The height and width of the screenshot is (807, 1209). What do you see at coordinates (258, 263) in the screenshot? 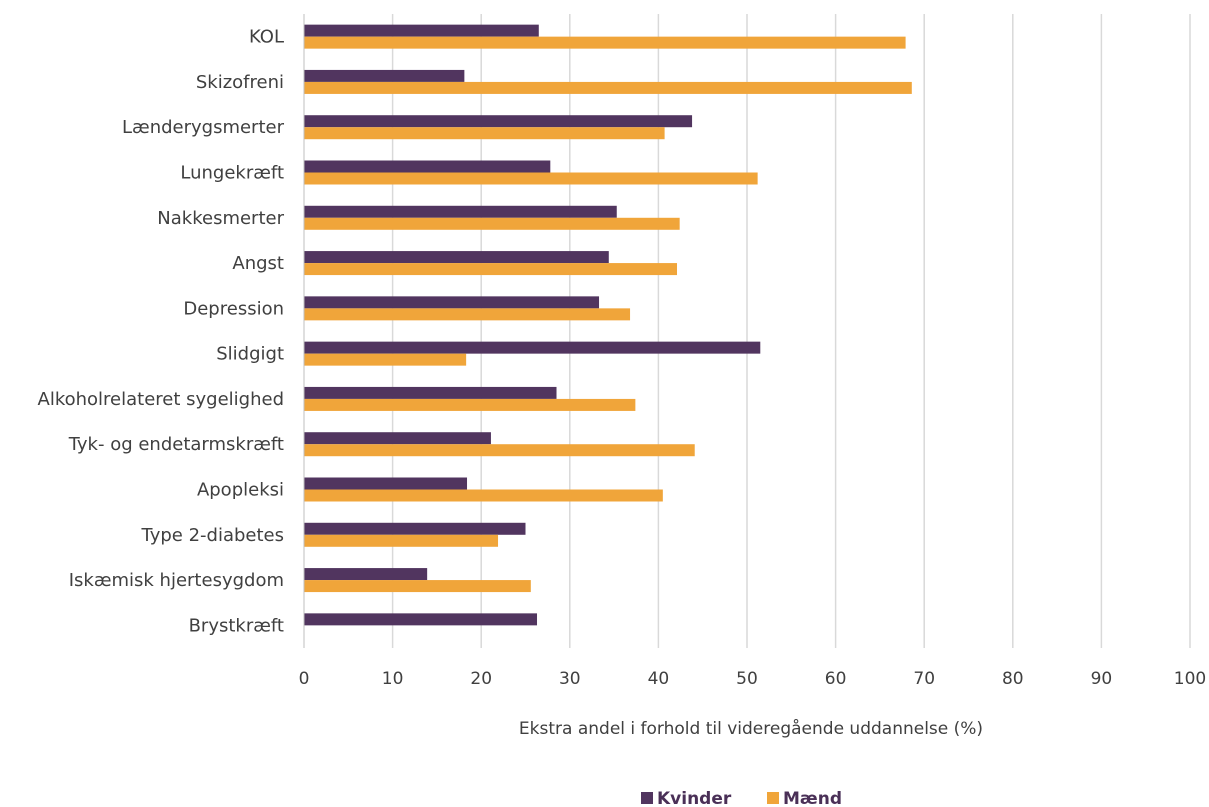
I see `category-label: Angst` at bounding box center [258, 263].